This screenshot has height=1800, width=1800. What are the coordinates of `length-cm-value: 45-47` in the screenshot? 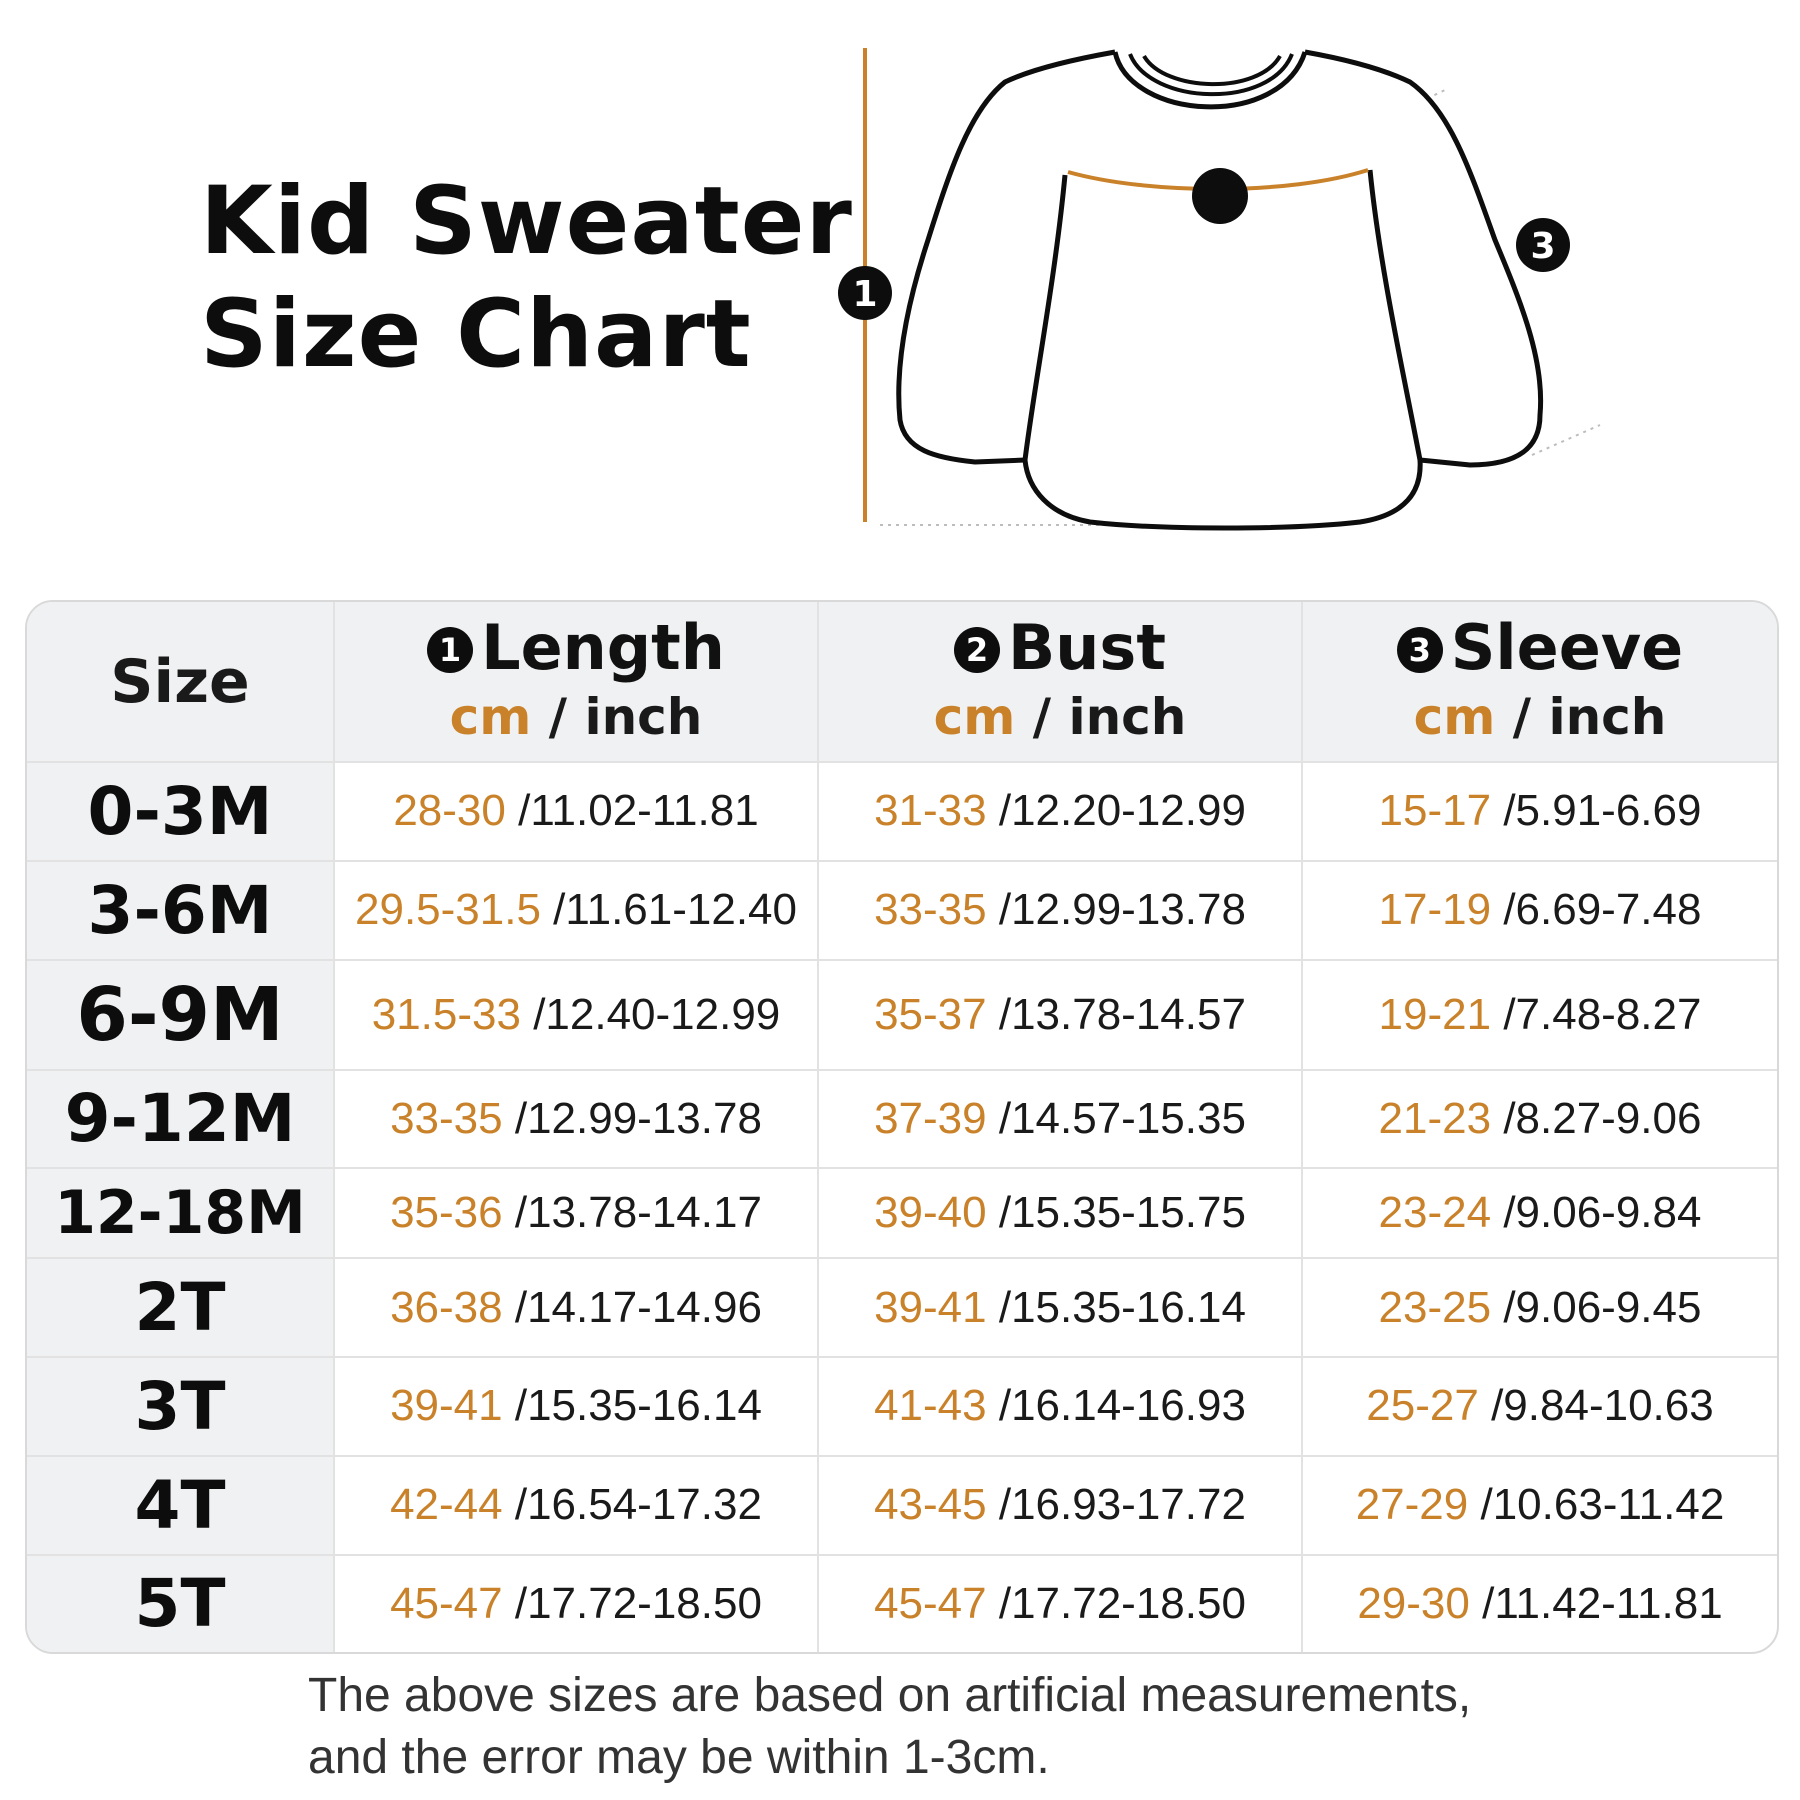 It's located at (446, 1603).